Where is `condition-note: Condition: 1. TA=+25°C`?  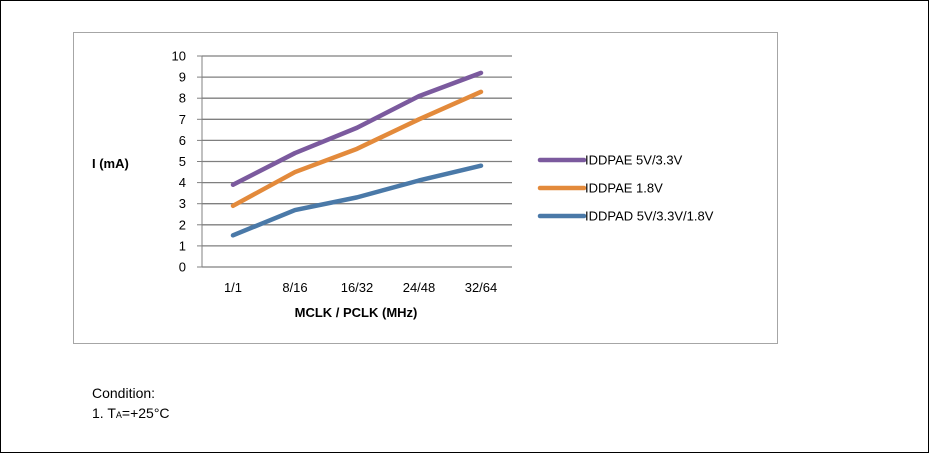
condition-note: Condition: 1. TA=+25°C is located at coordinates (131, 404).